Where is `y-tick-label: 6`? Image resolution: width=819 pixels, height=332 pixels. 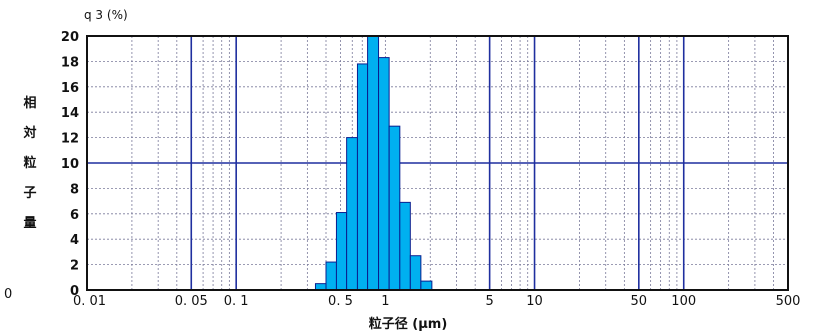
y-tick-label: 6 is located at coordinates (74, 215).